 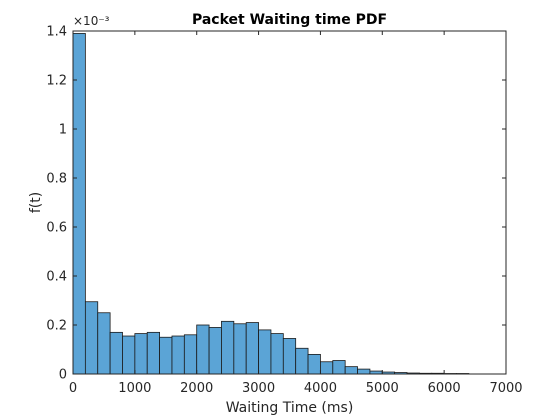 I want to click on y-tick-label: 0, so click(x=63, y=375).